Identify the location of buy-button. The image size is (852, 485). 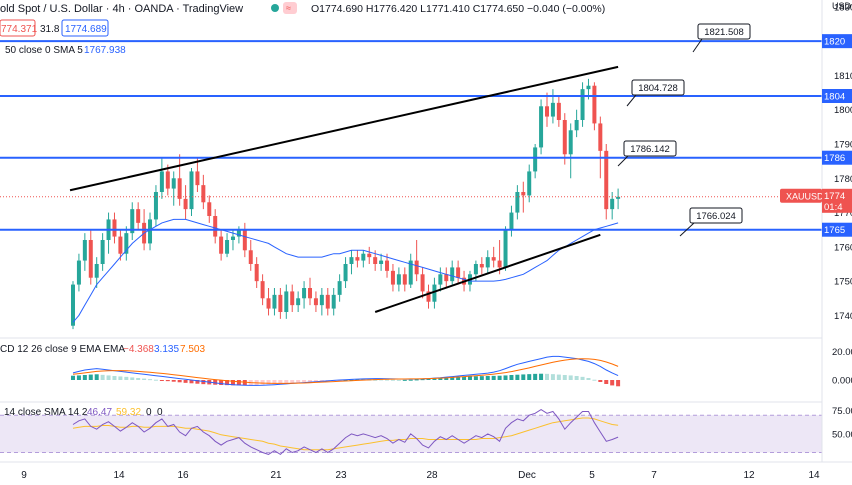
(85, 28).